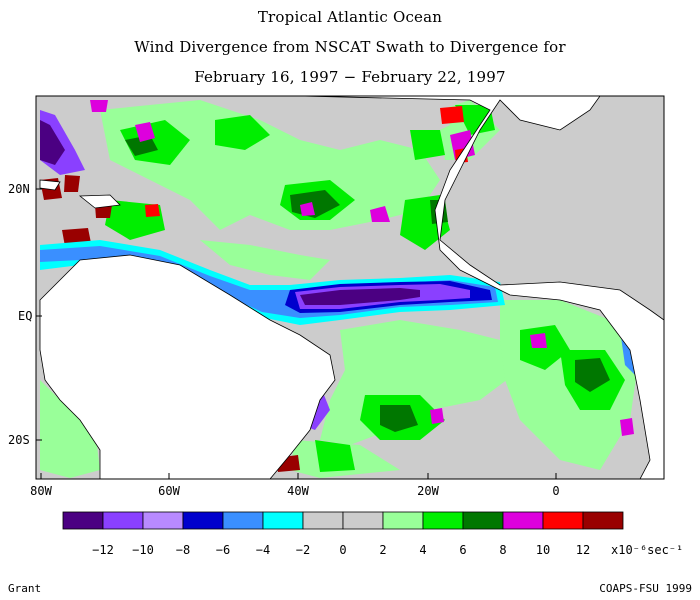 The width and height of the screenshot is (700, 600). I want to click on legend-tick-label: −8, so click(183, 550).